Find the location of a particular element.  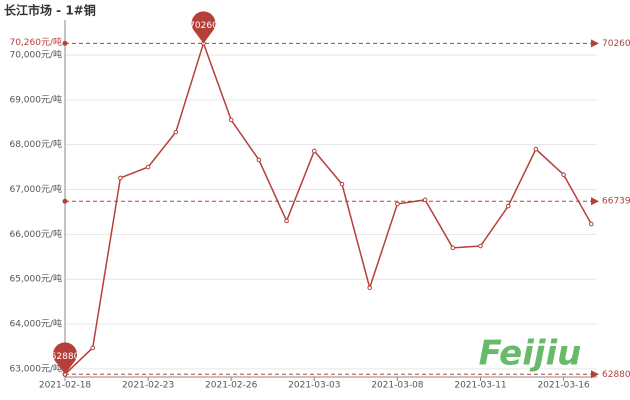

chart-title: 长江市场 - 1#铜 is located at coordinates (50, 10).